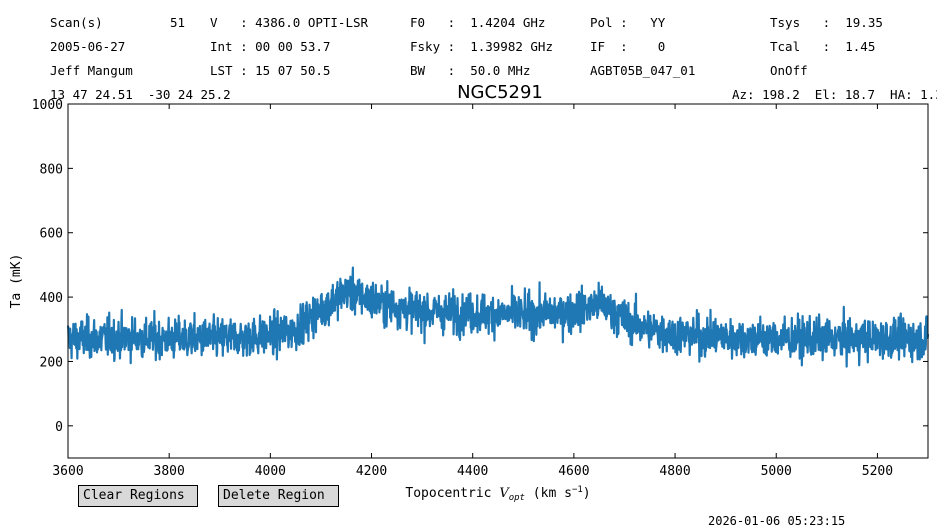  What do you see at coordinates (674, 471) in the screenshot?
I see `x-tick-label: 4800` at bounding box center [674, 471].